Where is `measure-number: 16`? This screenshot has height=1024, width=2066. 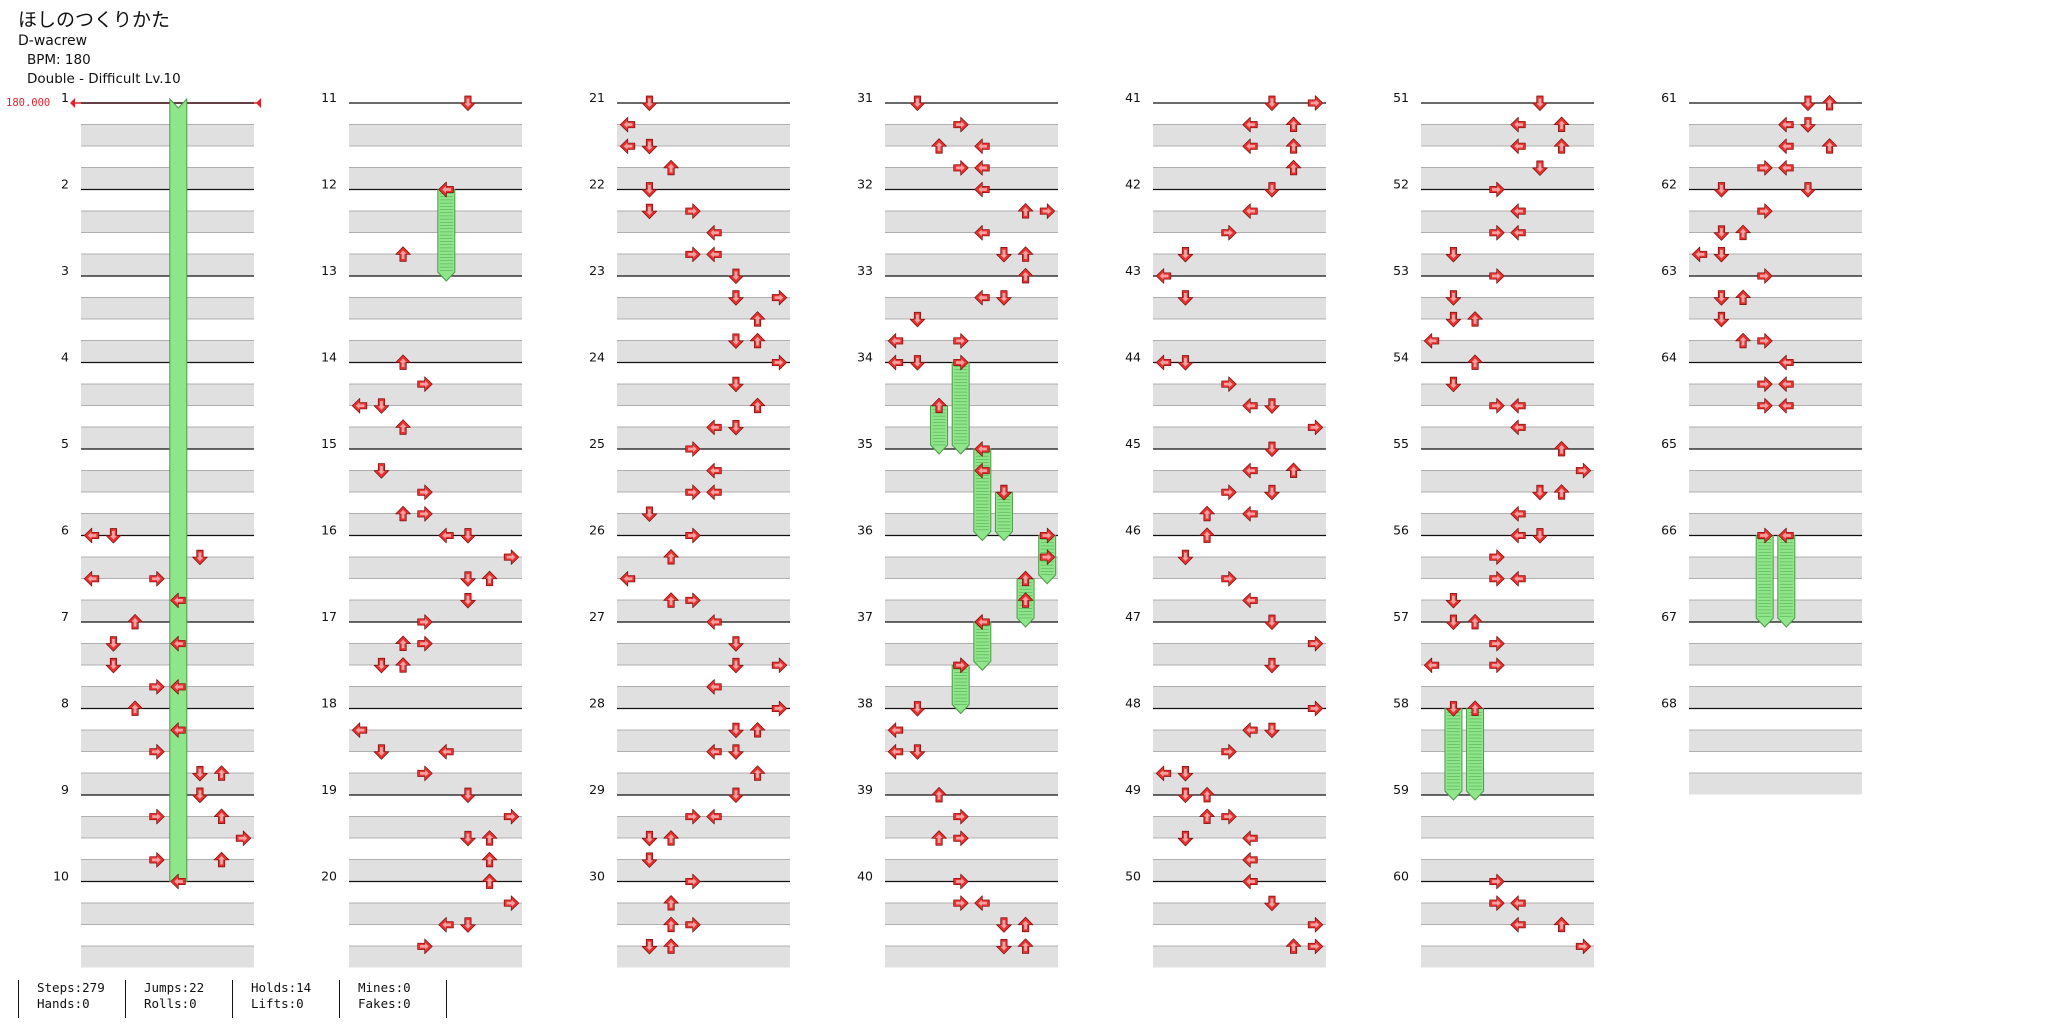
measure-number: 16 is located at coordinates (329, 530).